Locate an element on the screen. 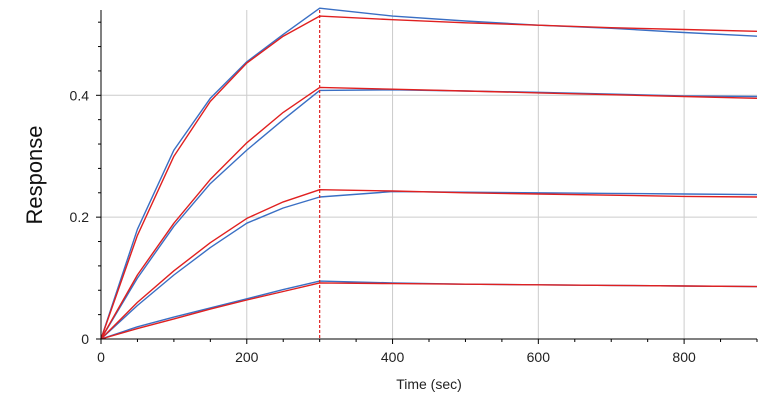 Image resolution: width=772 pixels, height=401 pixels. x-tick-label: 800 is located at coordinates (684, 357).